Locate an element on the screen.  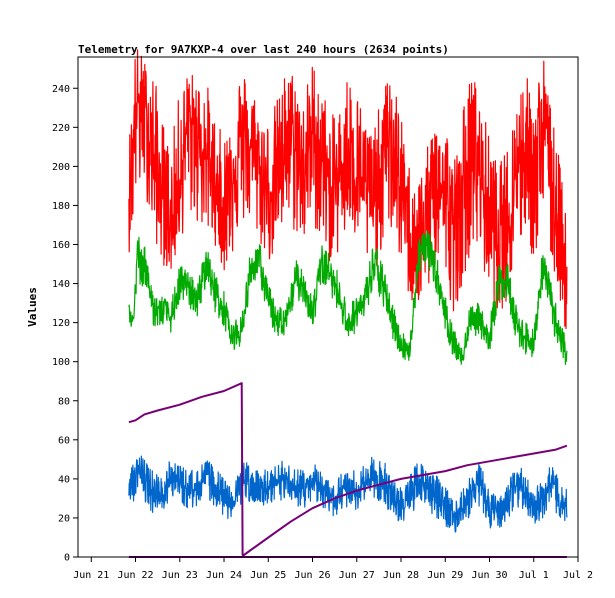
x-tick-label: Jun 25 is located at coordinates (268, 575).